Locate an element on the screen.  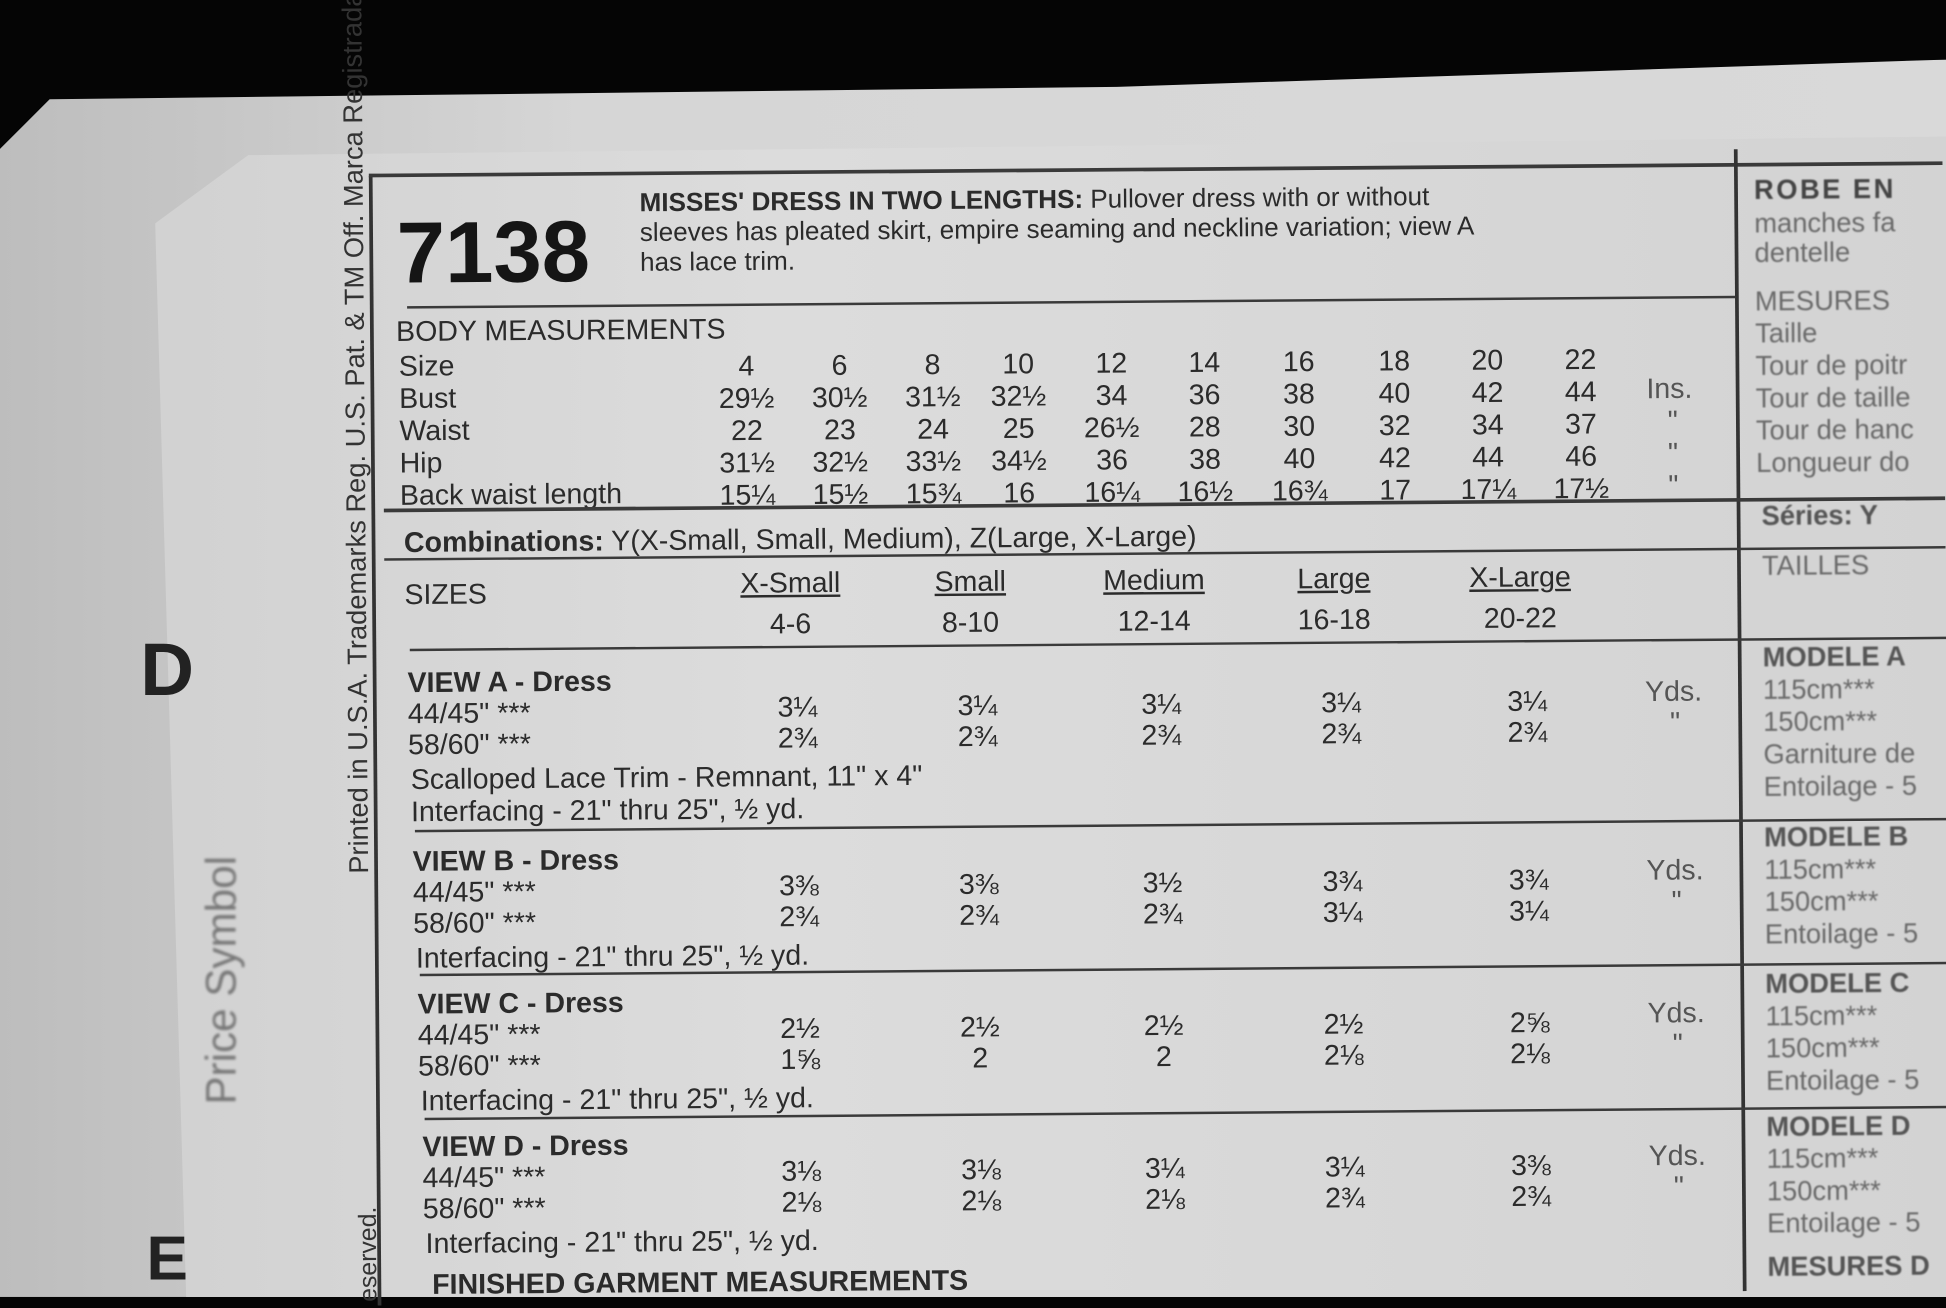
french-title: ROBE EN is located at coordinates (1824, 188).